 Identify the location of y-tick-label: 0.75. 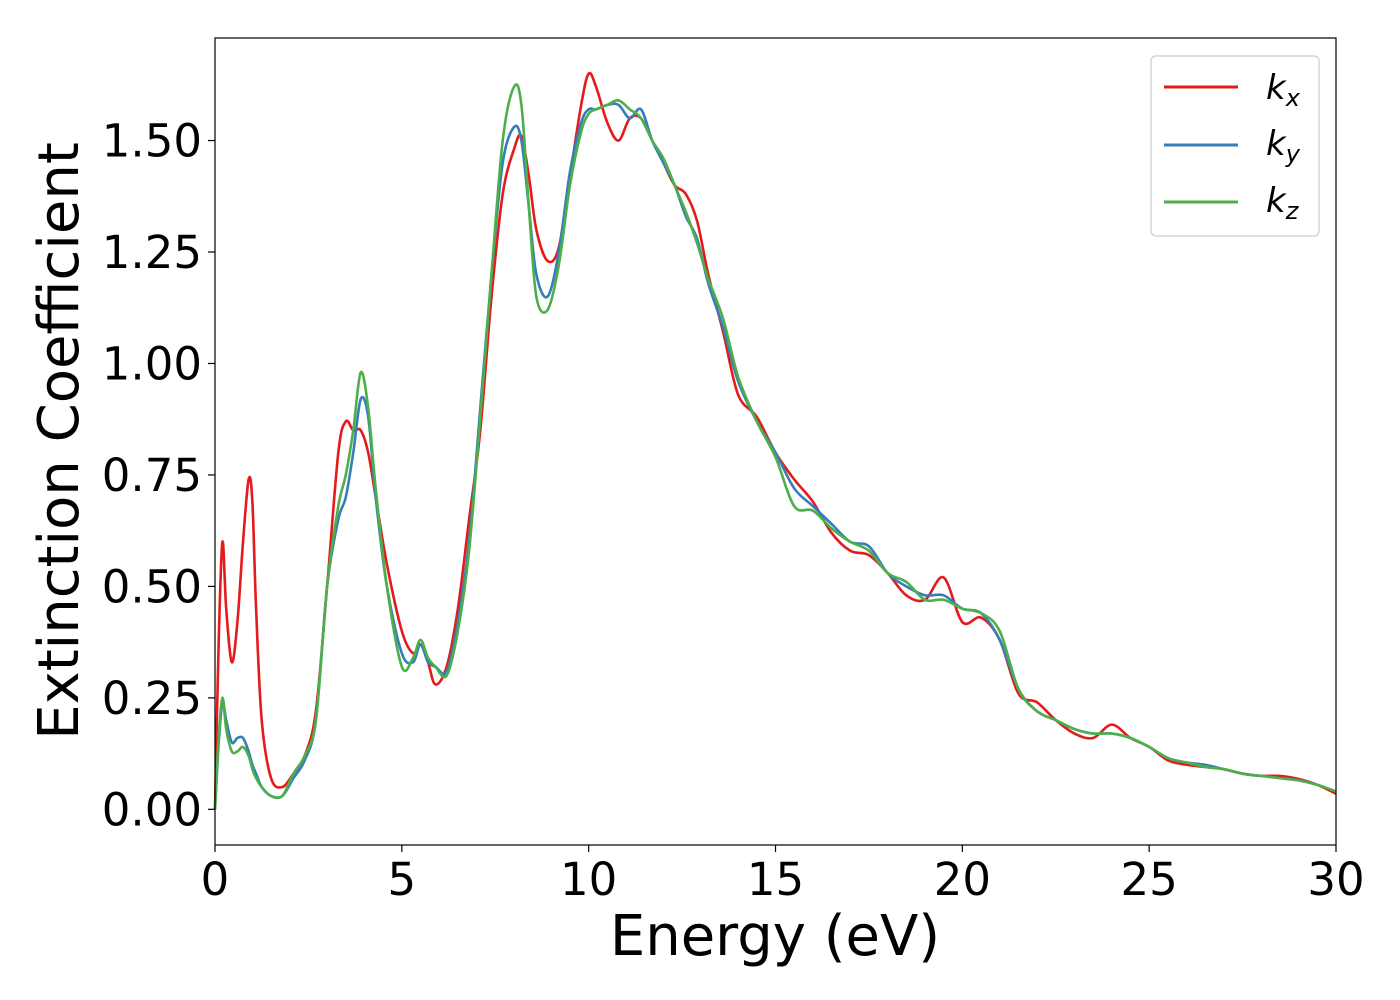
(152, 475).